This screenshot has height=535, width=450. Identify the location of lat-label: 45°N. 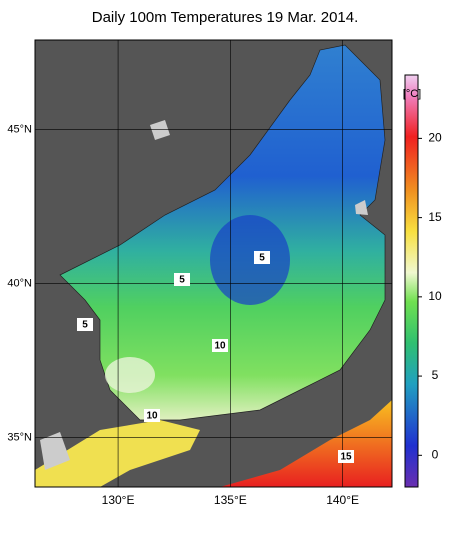
(19, 129).